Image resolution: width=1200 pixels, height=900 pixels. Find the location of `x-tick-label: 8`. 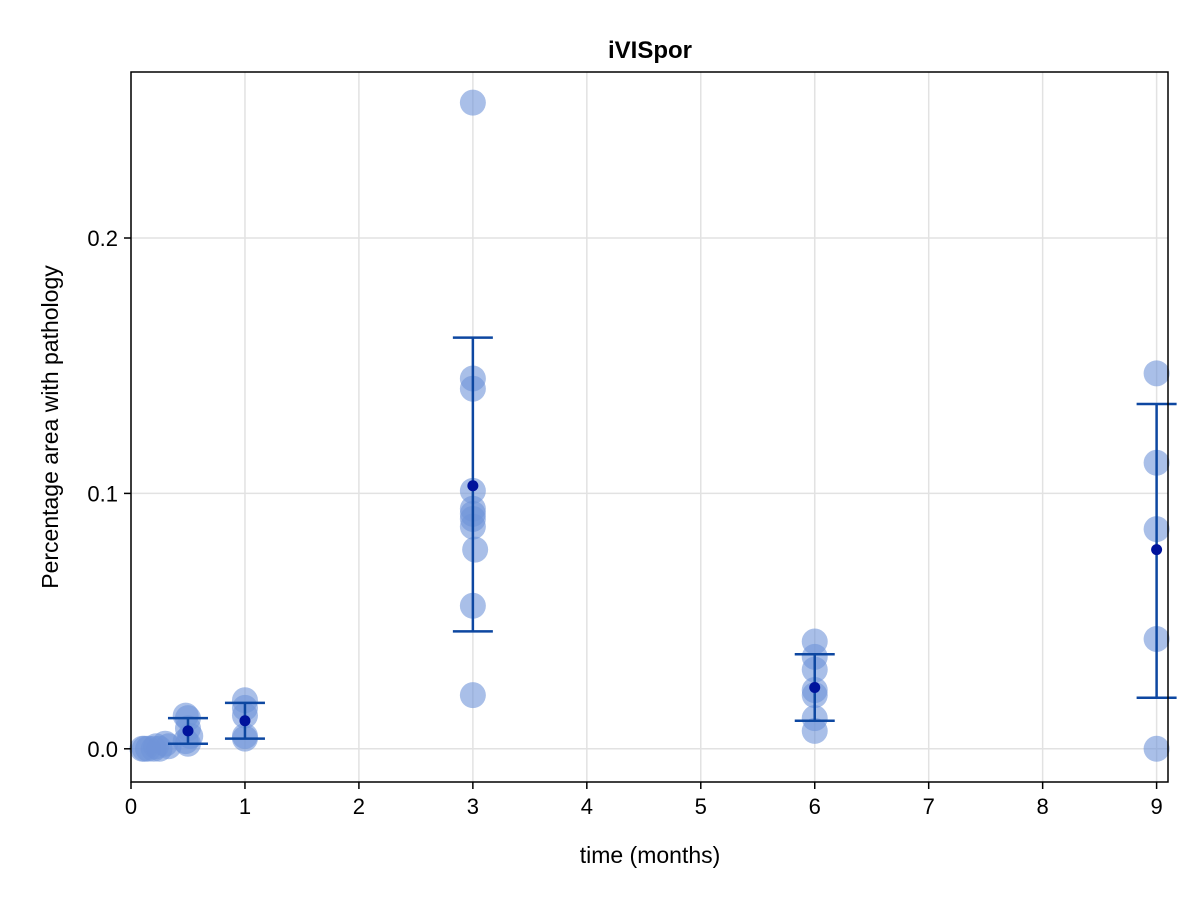

x-tick-label: 8 is located at coordinates (1043, 806).